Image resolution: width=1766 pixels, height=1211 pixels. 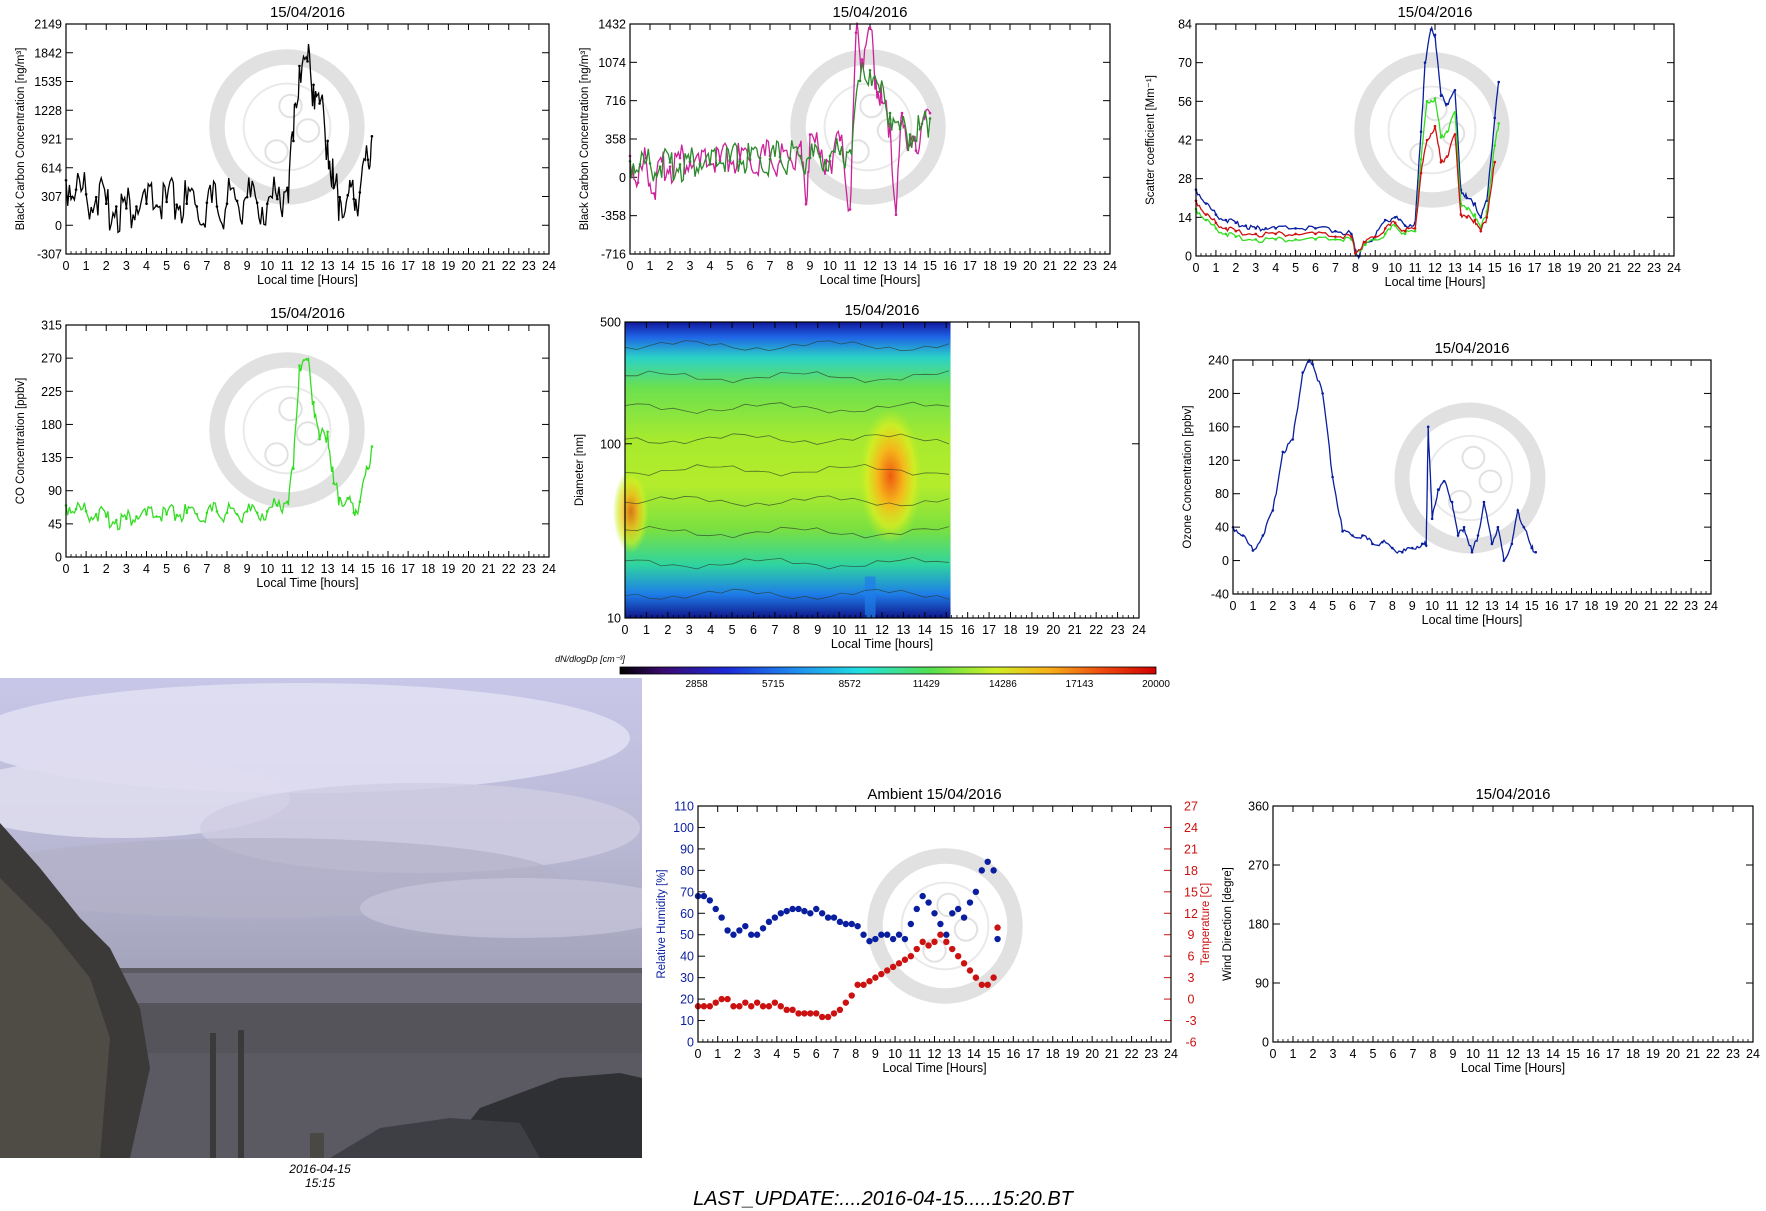 What do you see at coordinates (1513, 1068) in the screenshot?
I see `x-axis-label: Local Time [Hours]` at bounding box center [1513, 1068].